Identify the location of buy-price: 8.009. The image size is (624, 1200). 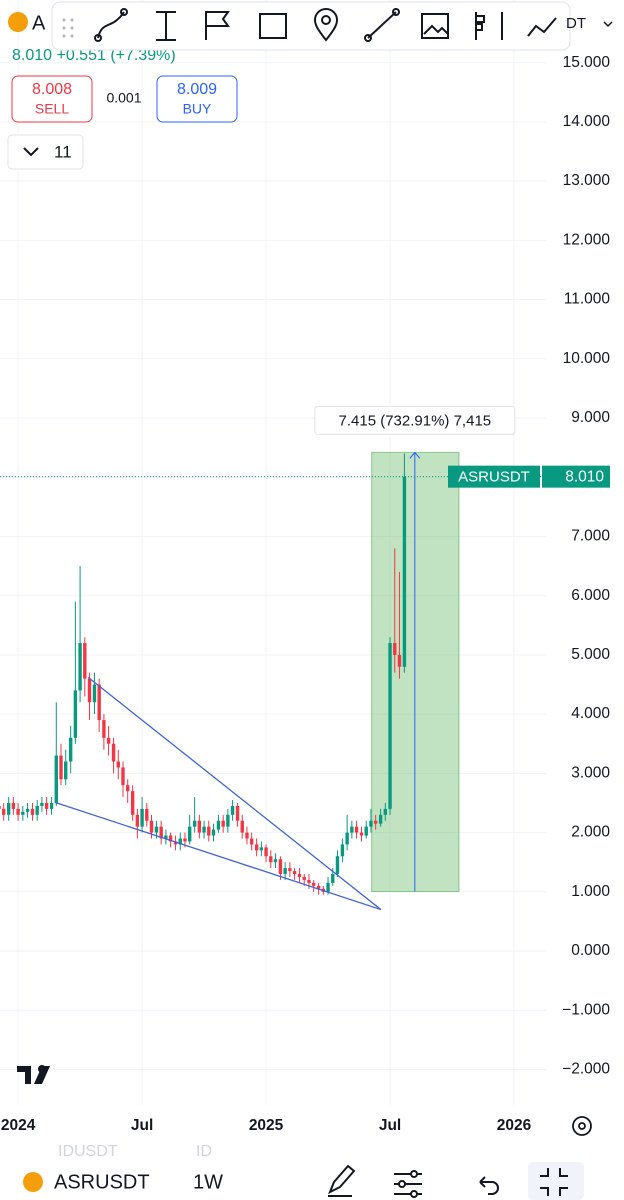
(197, 89).